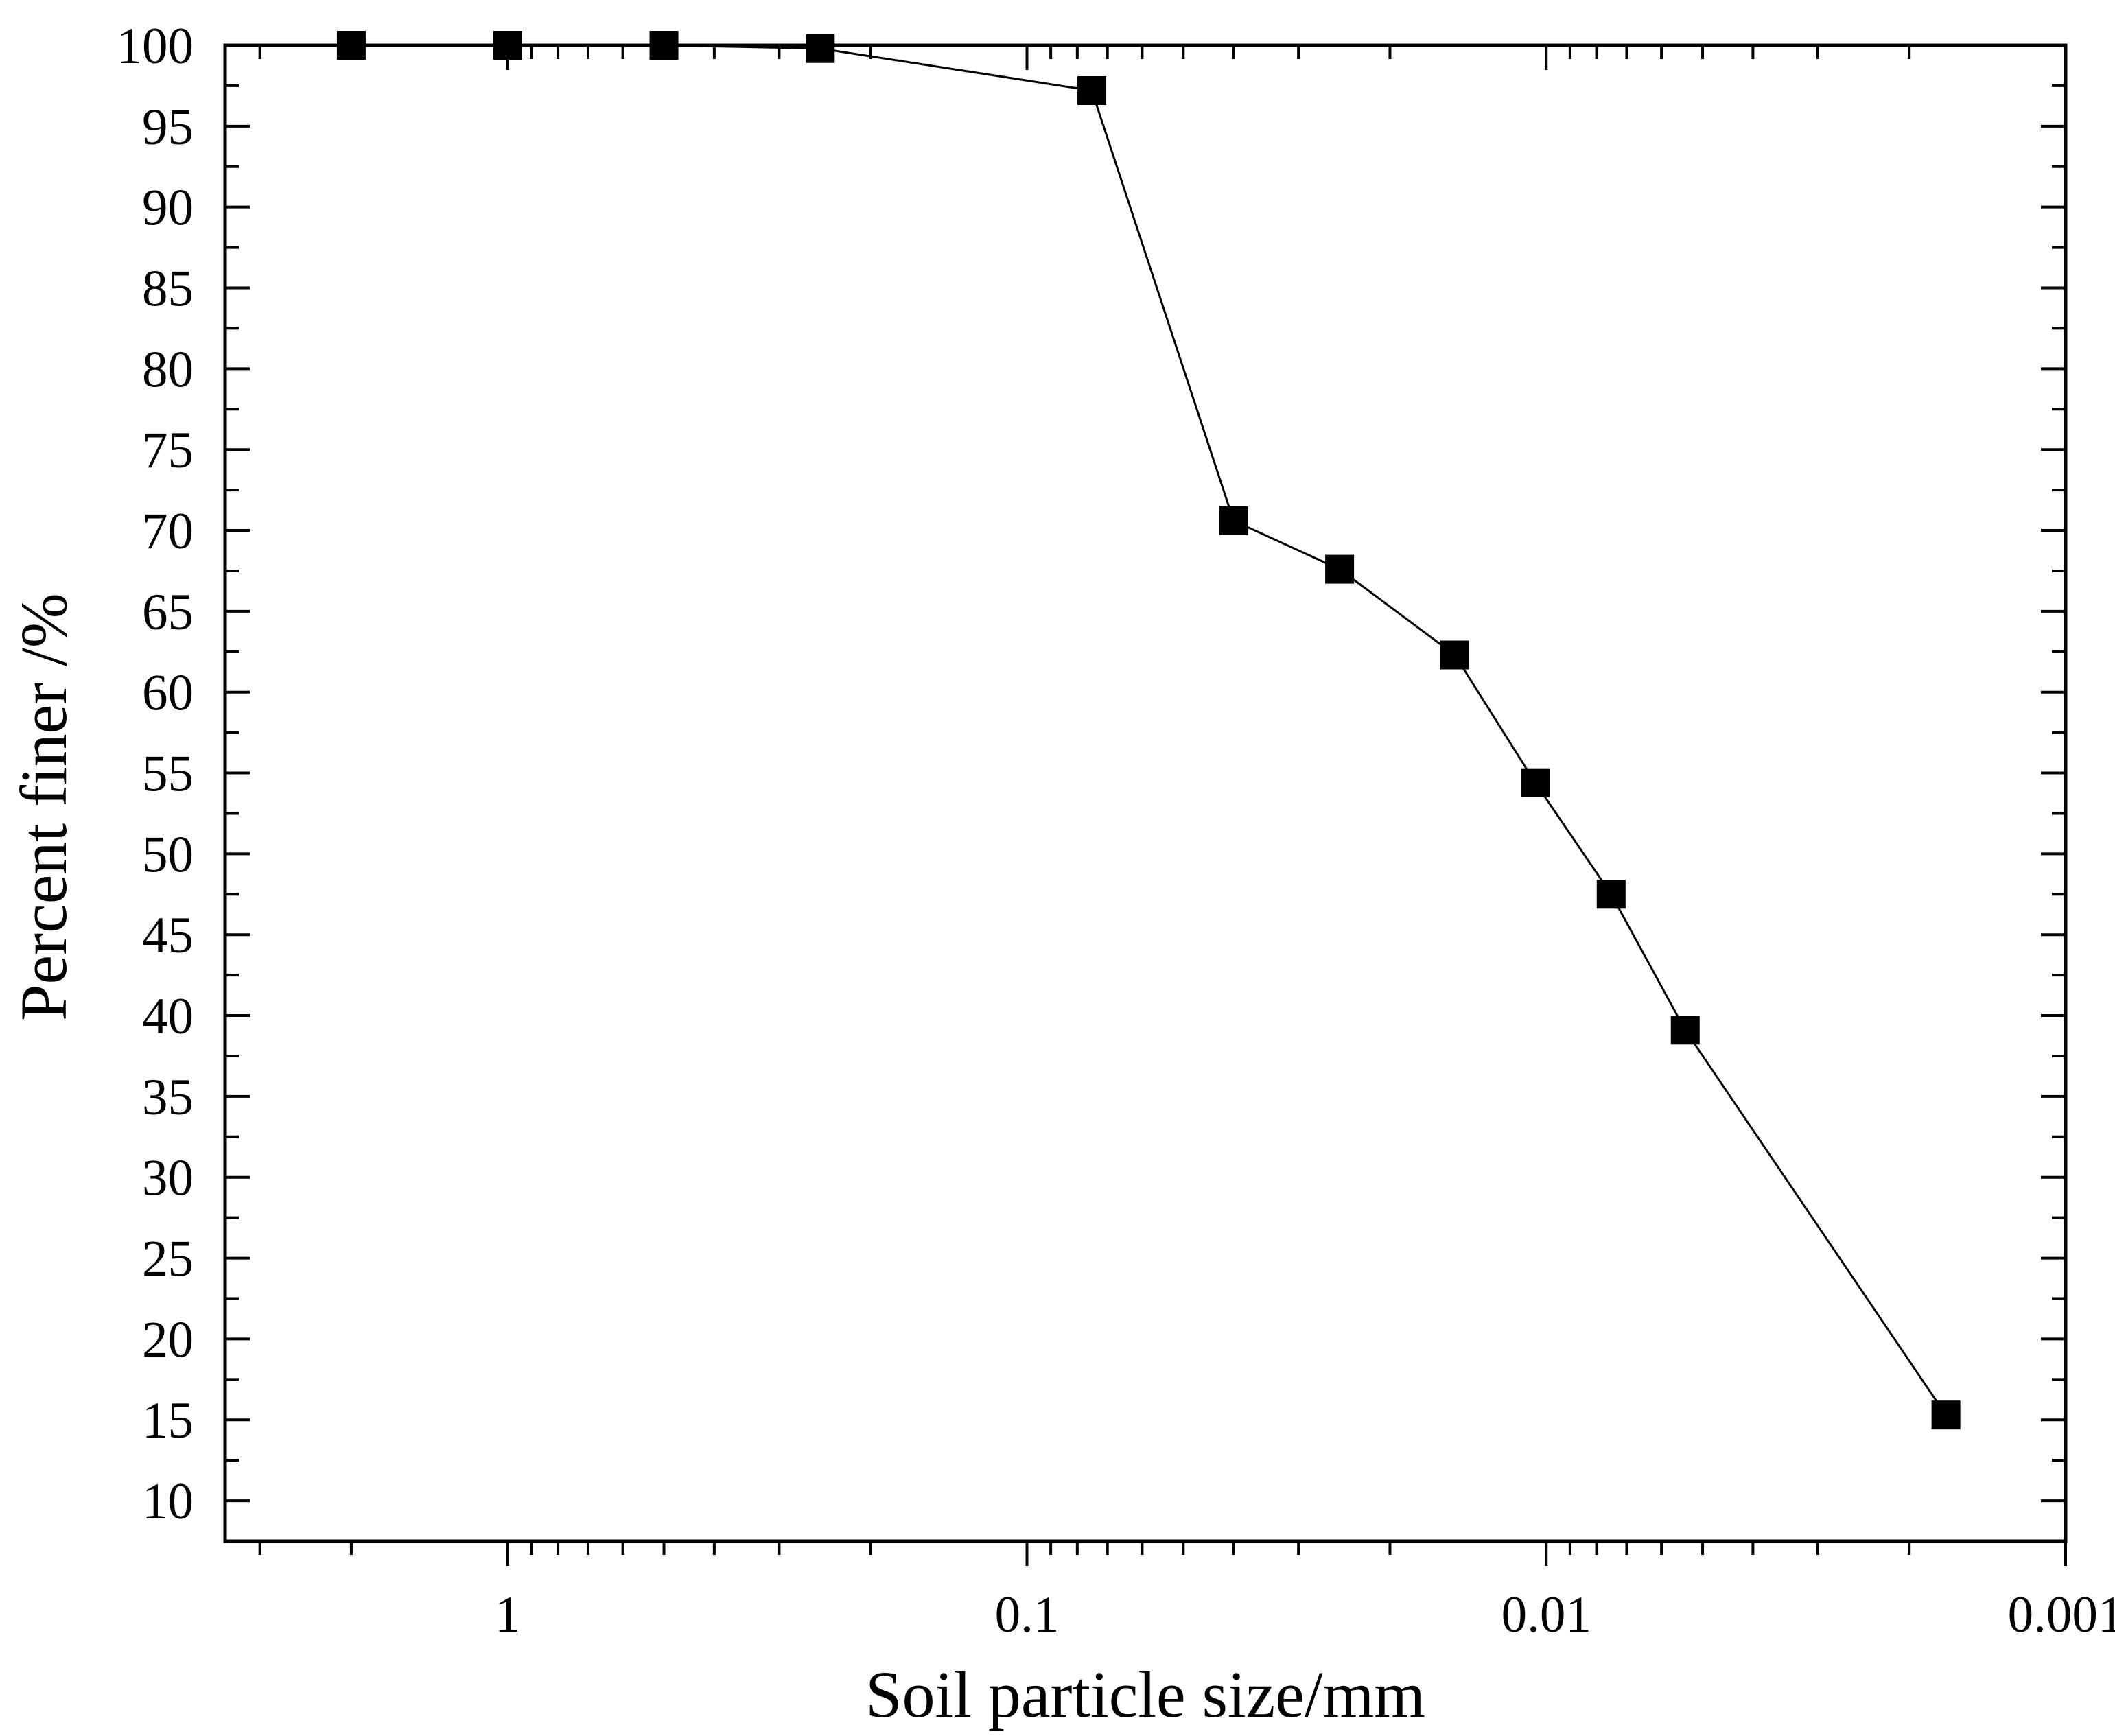 Image resolution: width=2115 pixels, height=1736 pixels. I want to click on y-tick-label: 90, so click(168, 209).